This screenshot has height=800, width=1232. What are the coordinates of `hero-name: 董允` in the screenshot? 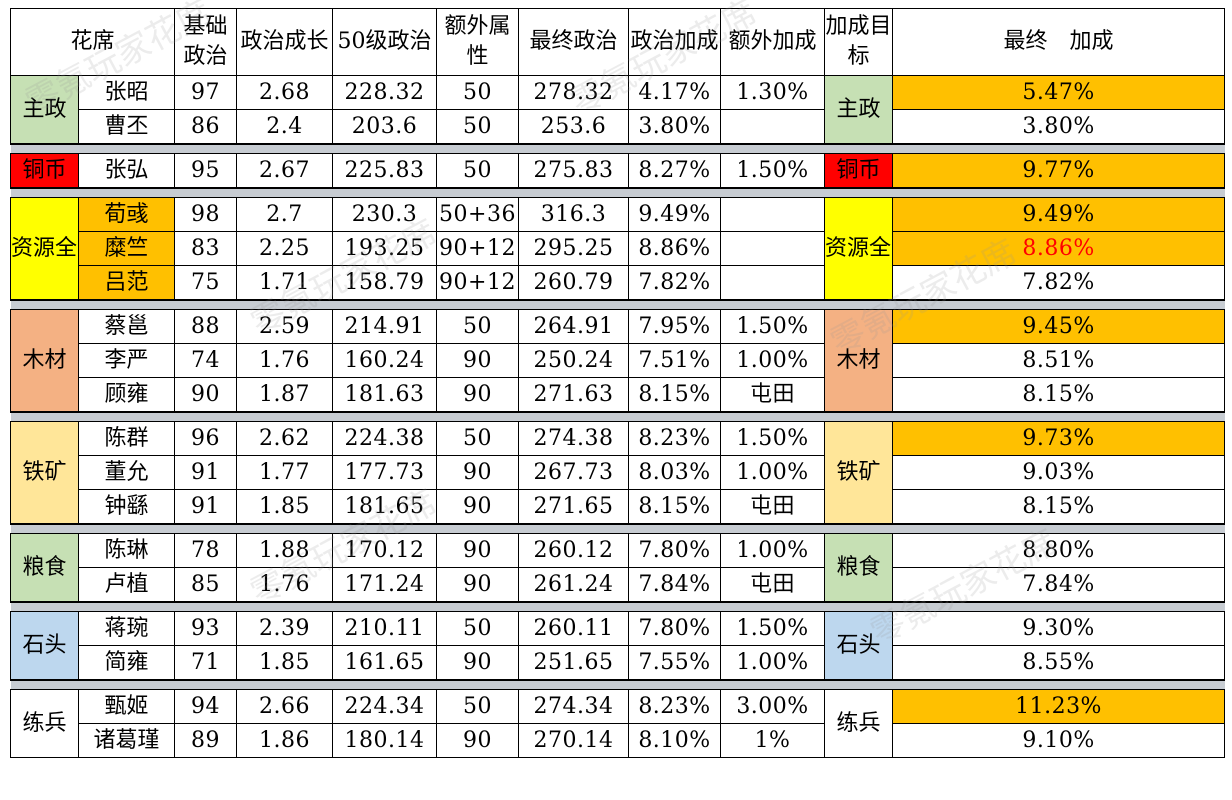 It's located at (126, 472).